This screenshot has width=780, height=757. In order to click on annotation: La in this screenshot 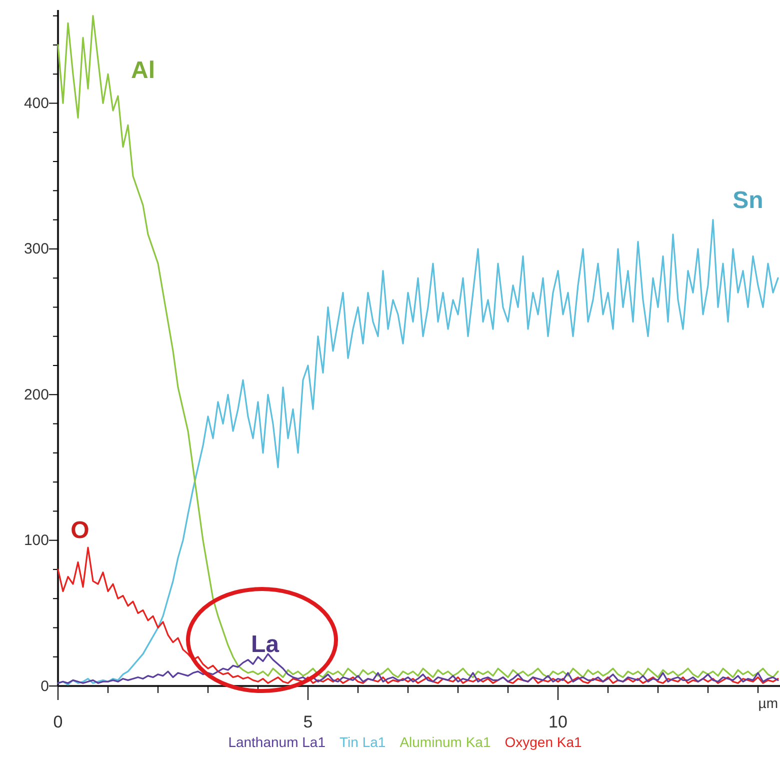, I will do `click(265, 644)`.